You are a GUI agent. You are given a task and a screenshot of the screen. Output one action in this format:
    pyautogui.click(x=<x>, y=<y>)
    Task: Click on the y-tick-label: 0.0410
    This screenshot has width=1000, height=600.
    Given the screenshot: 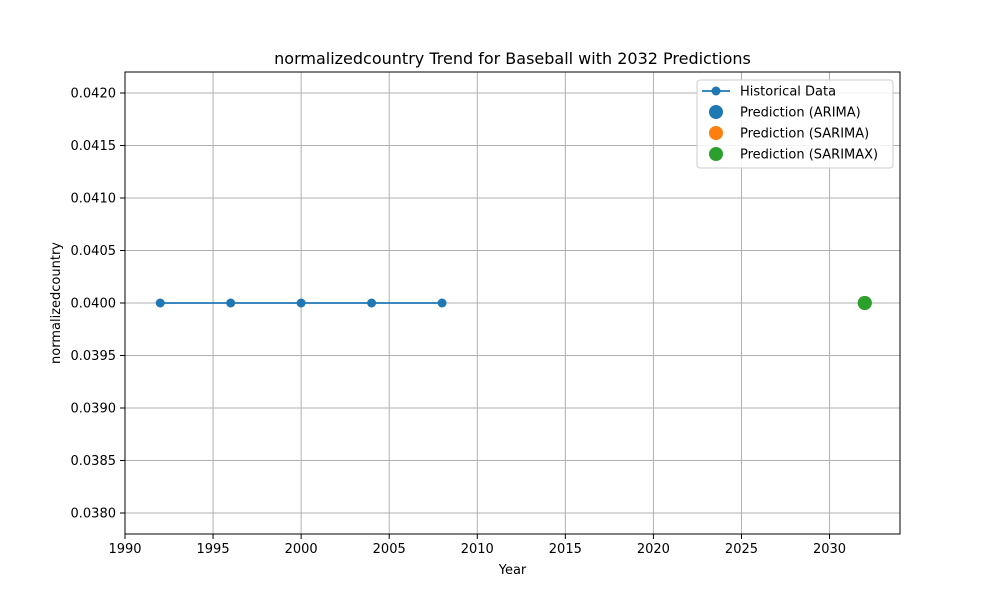 What is the action you would take?
    pyautogui.click(x=94, y=199)
    